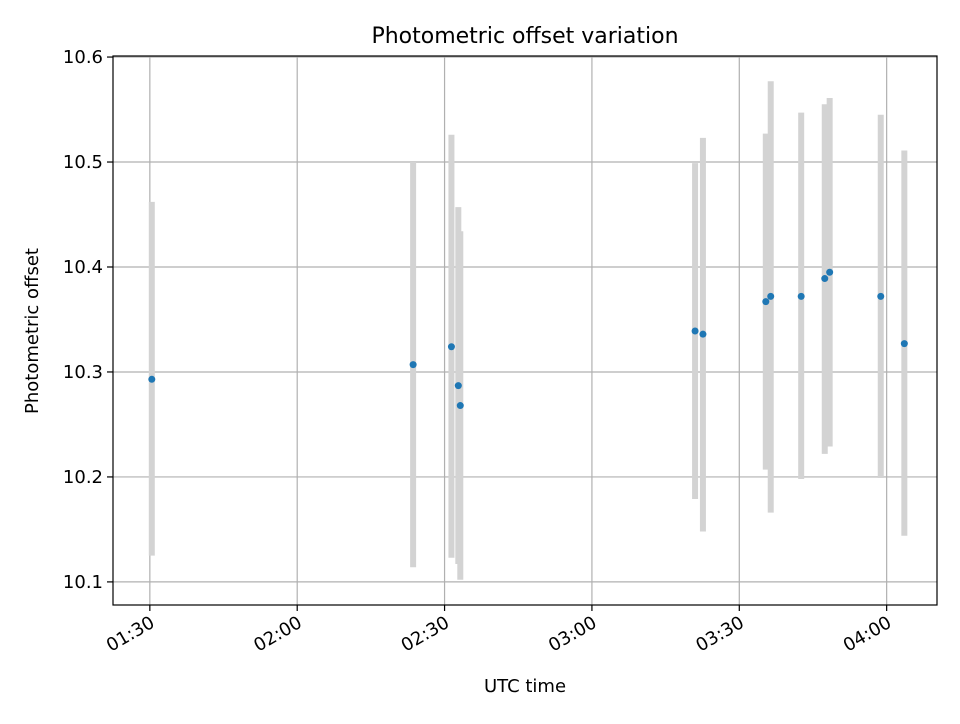  I want to click on y-tick-label: 10.2, so click(83, 477).